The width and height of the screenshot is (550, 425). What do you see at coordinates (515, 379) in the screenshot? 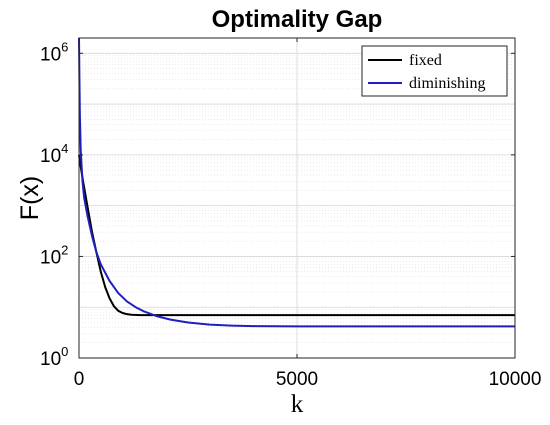
I see `x-tick-label: 10000` at bounding box center [515, 379].